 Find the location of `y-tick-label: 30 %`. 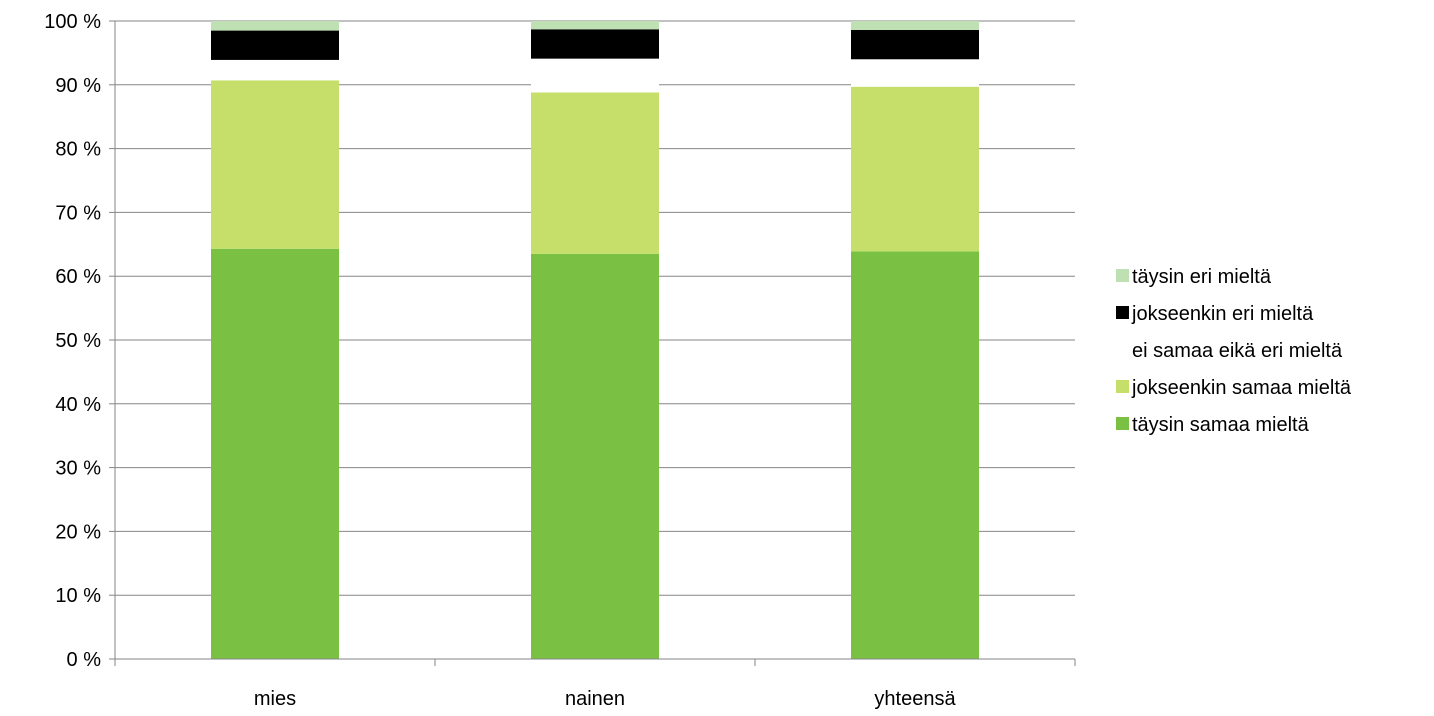

y-tick-label: 30 % is located at coordinates (78, 469).